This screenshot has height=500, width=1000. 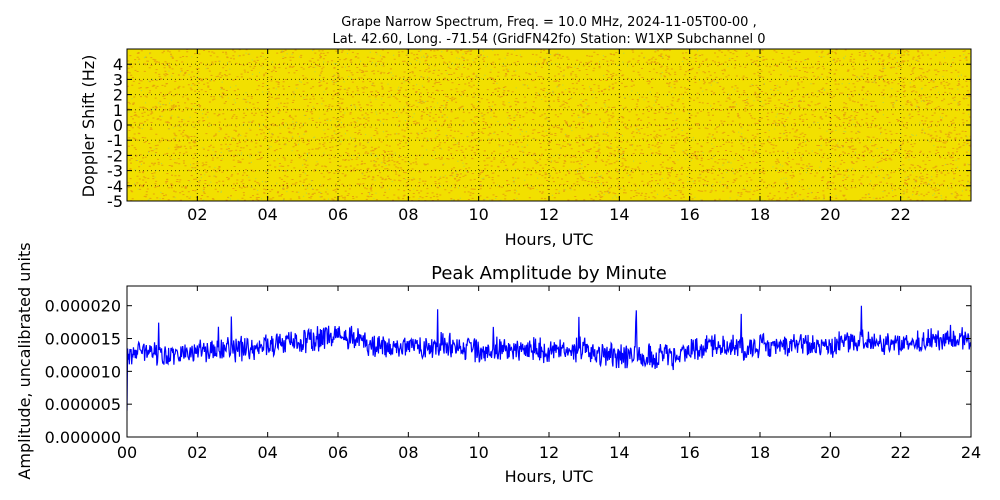 What do you see at coordinates (971, 452) in the screenshot?
I see `x-tick-label: 24` at bounding box center [971, 452].